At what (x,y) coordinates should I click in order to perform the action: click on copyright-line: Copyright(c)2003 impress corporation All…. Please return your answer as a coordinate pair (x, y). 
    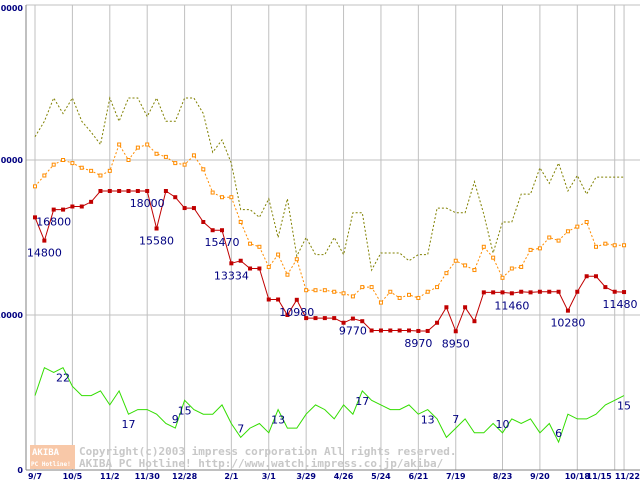
    Looking at the image, I should click on (268, 451).